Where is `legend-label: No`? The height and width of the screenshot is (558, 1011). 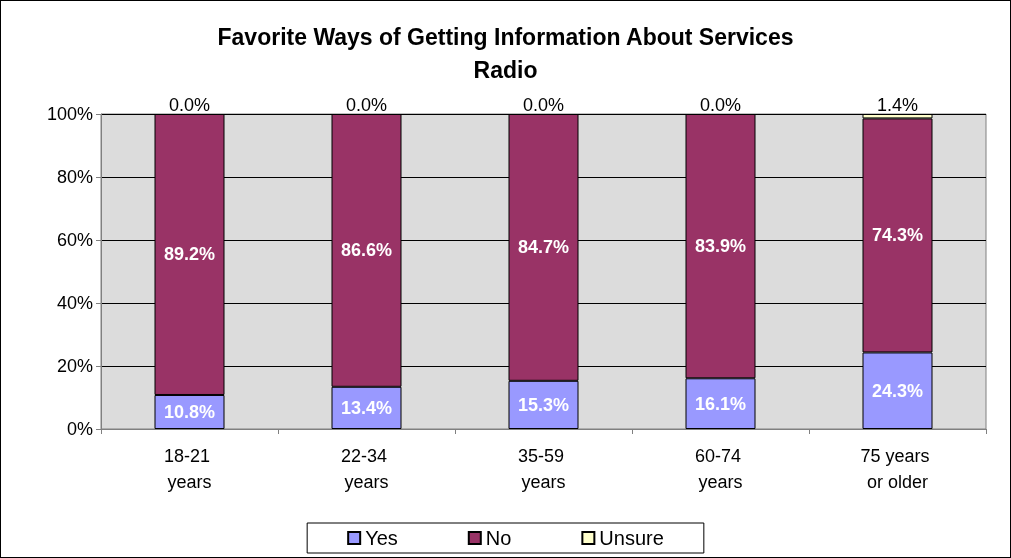
legend-label: No is located at coordinates (498, 538).